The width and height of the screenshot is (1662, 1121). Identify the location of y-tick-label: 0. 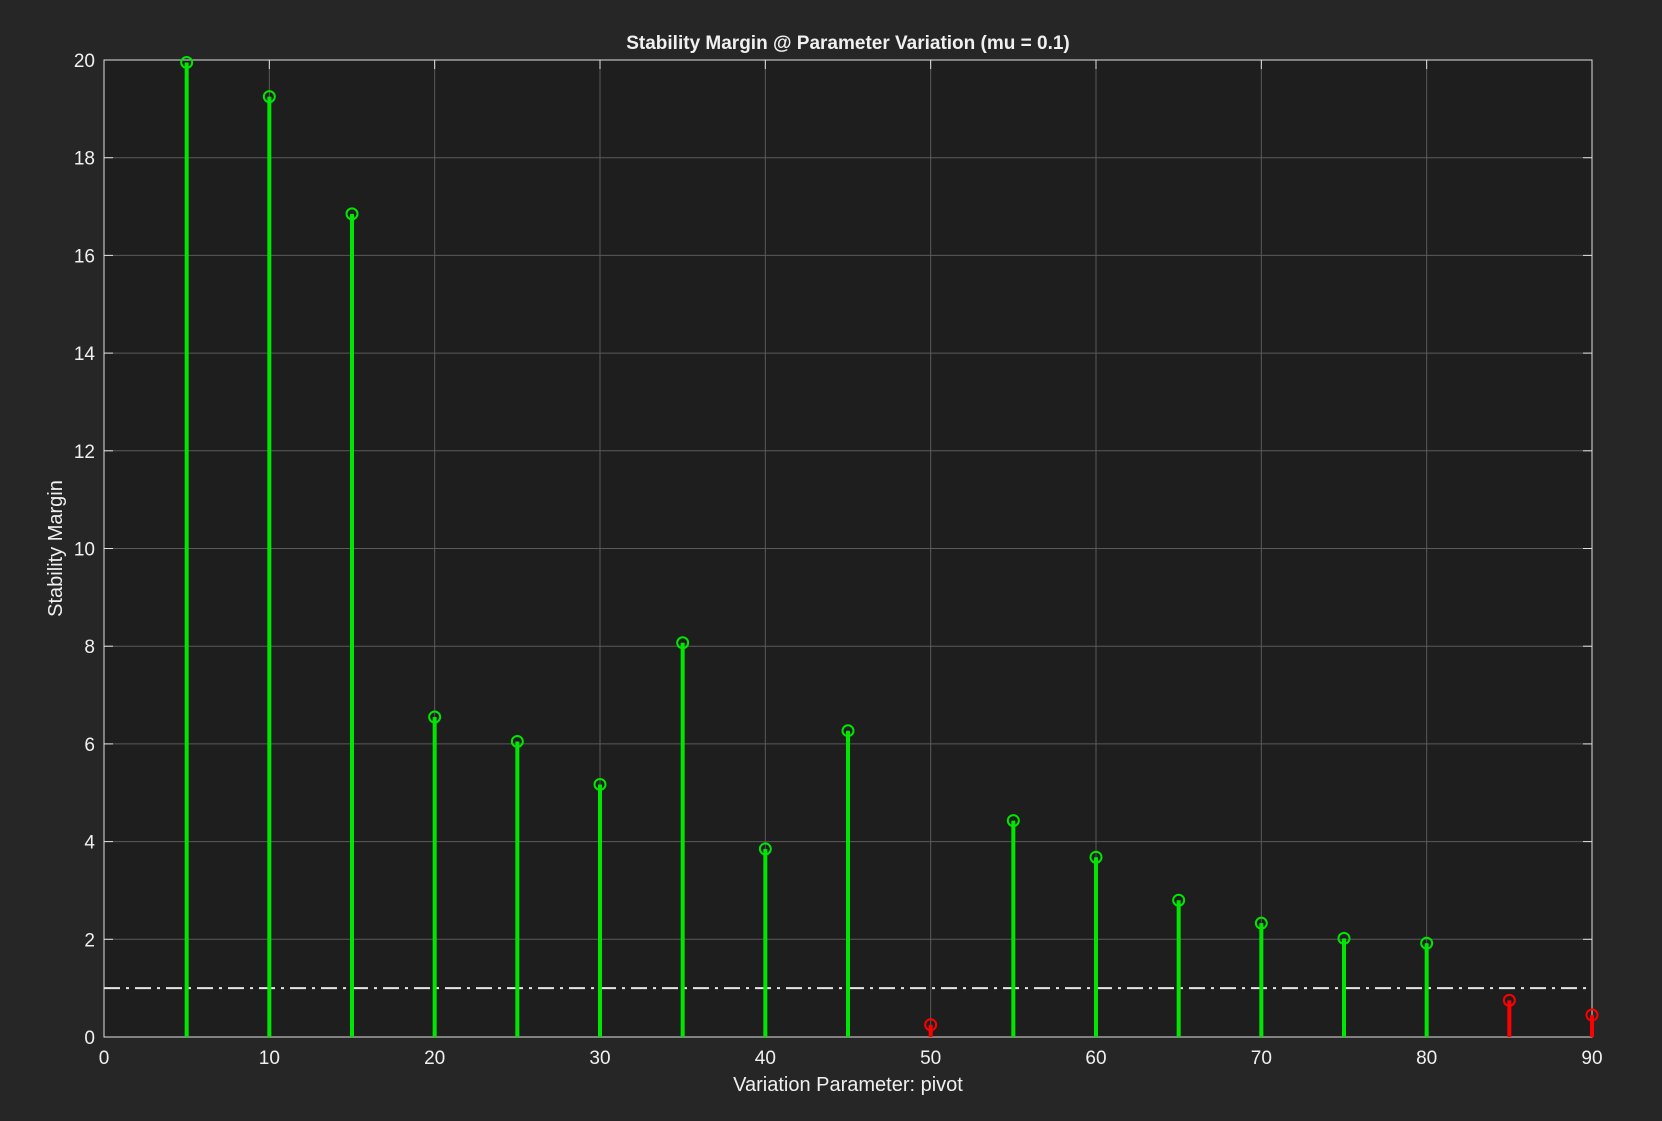
(89, 1038).